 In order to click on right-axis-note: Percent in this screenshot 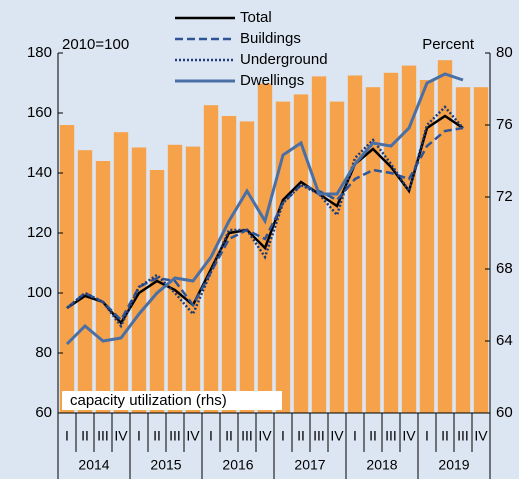, I will do `click(448, 44)`.